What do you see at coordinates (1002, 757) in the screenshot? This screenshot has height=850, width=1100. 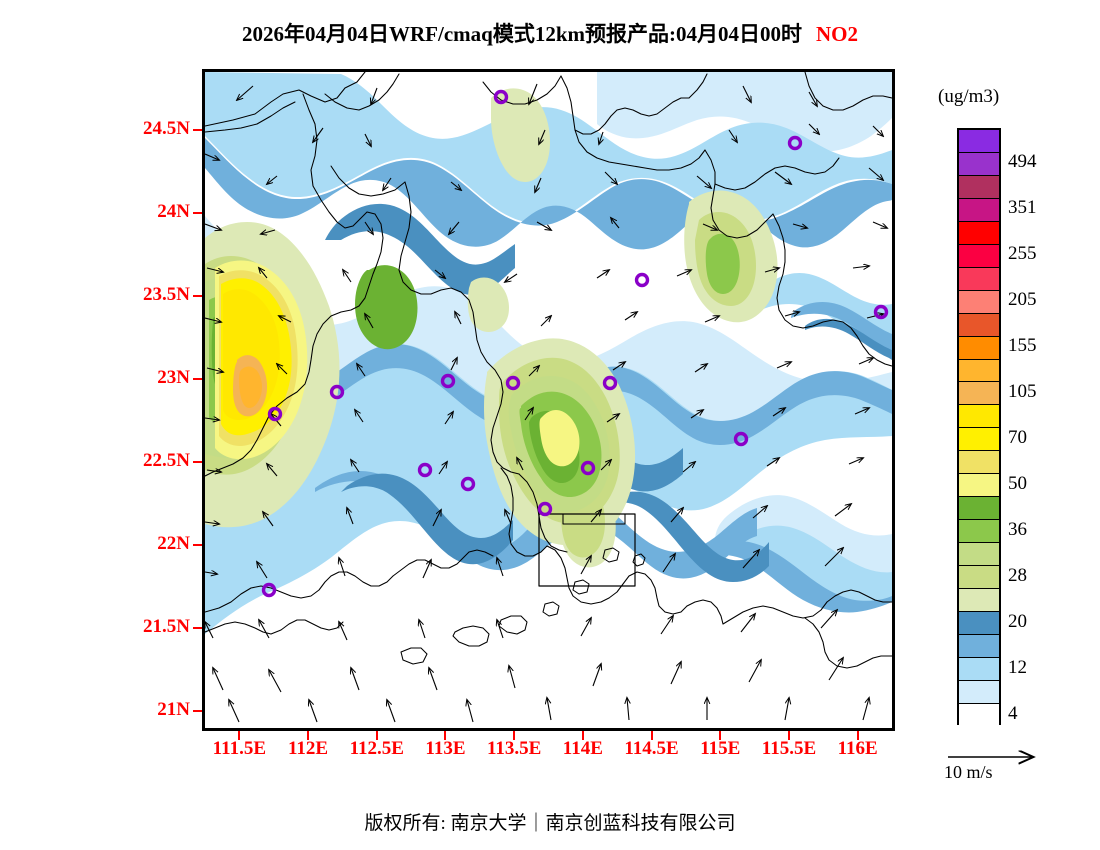 I see `wind-scale-arrow-icon` at bounding box center [1002, 757].